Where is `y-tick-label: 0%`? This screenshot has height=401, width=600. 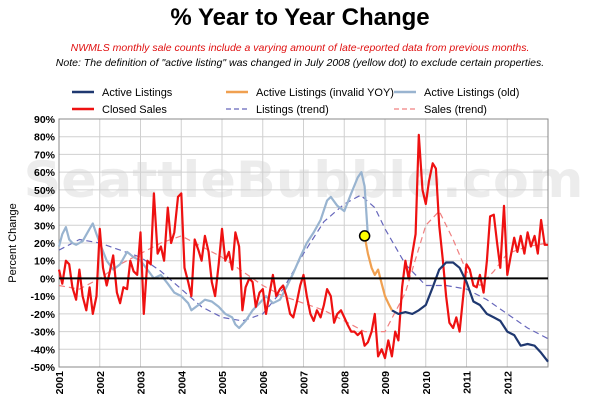
y-tick-label: 0% is located at coordinates (48, 279).